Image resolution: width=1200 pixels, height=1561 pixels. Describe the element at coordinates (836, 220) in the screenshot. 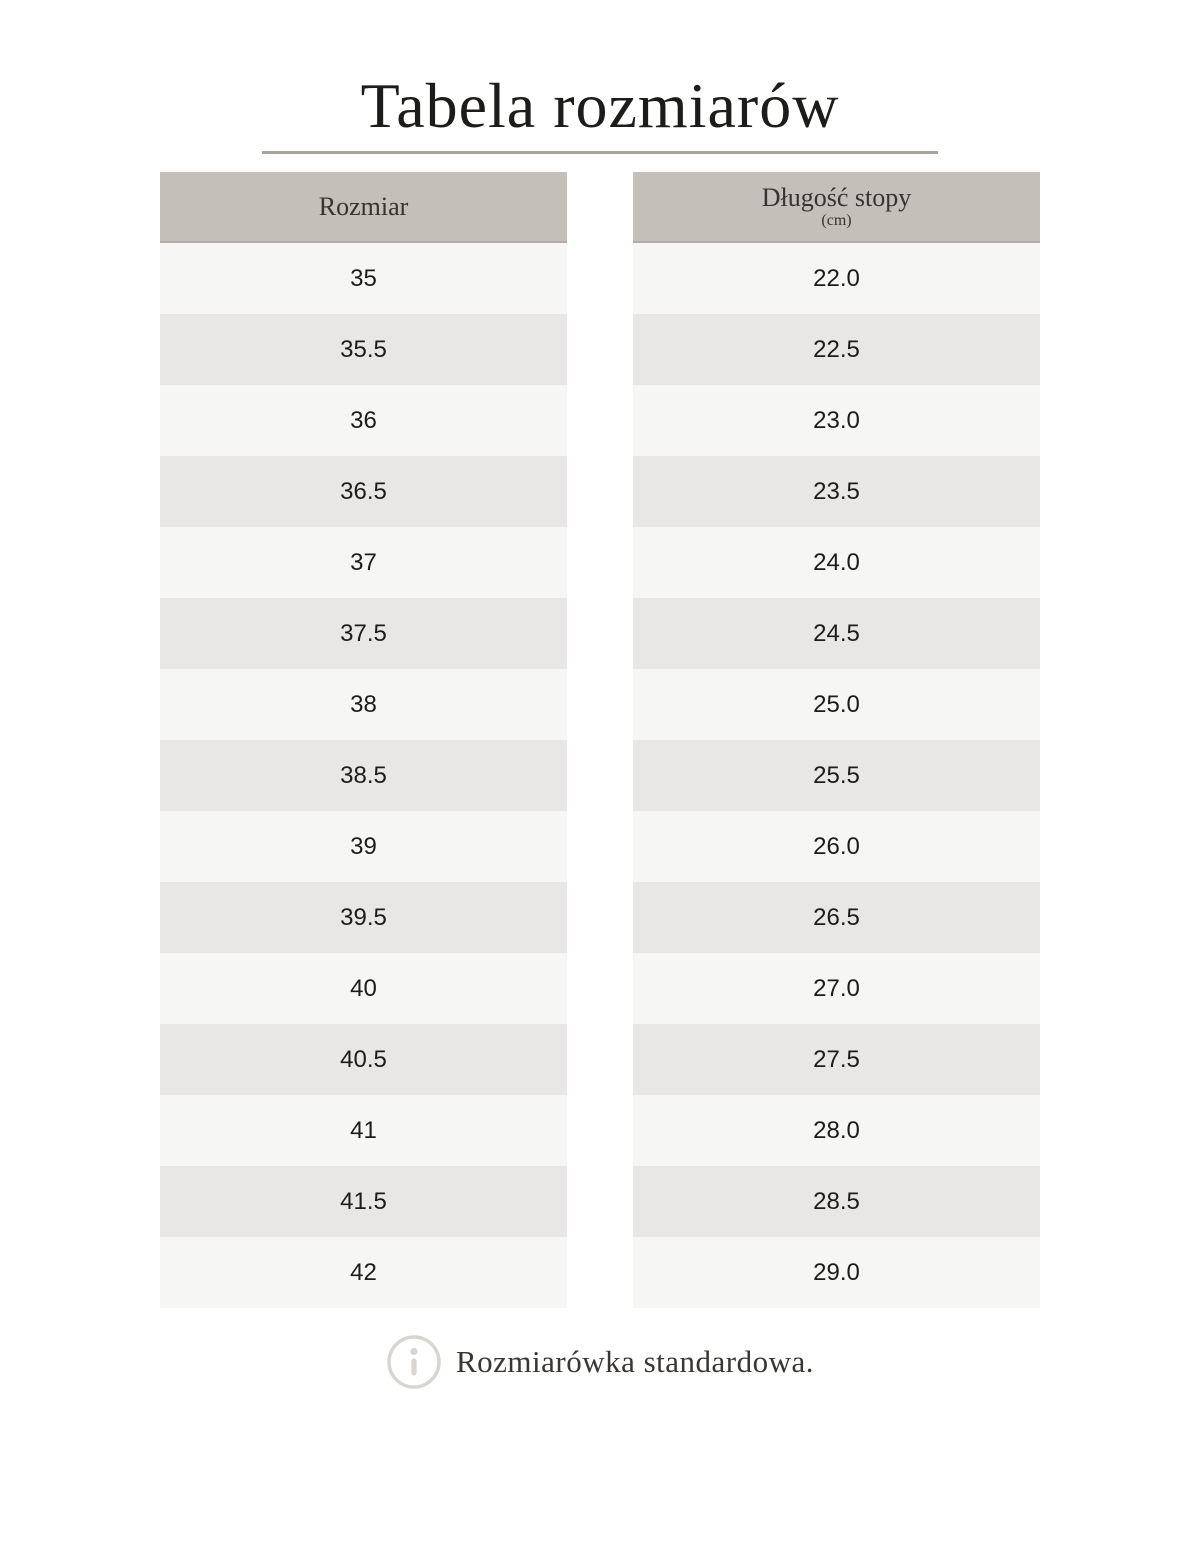

I see `length-column-header-unit: (cm)` at that location.